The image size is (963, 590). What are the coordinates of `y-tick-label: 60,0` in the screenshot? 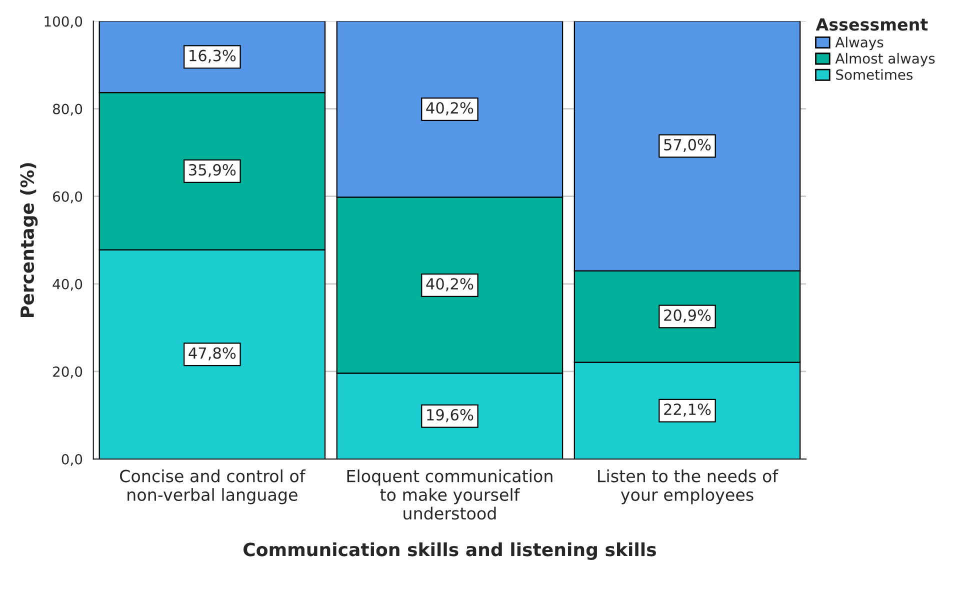 It's located at (67, 197).